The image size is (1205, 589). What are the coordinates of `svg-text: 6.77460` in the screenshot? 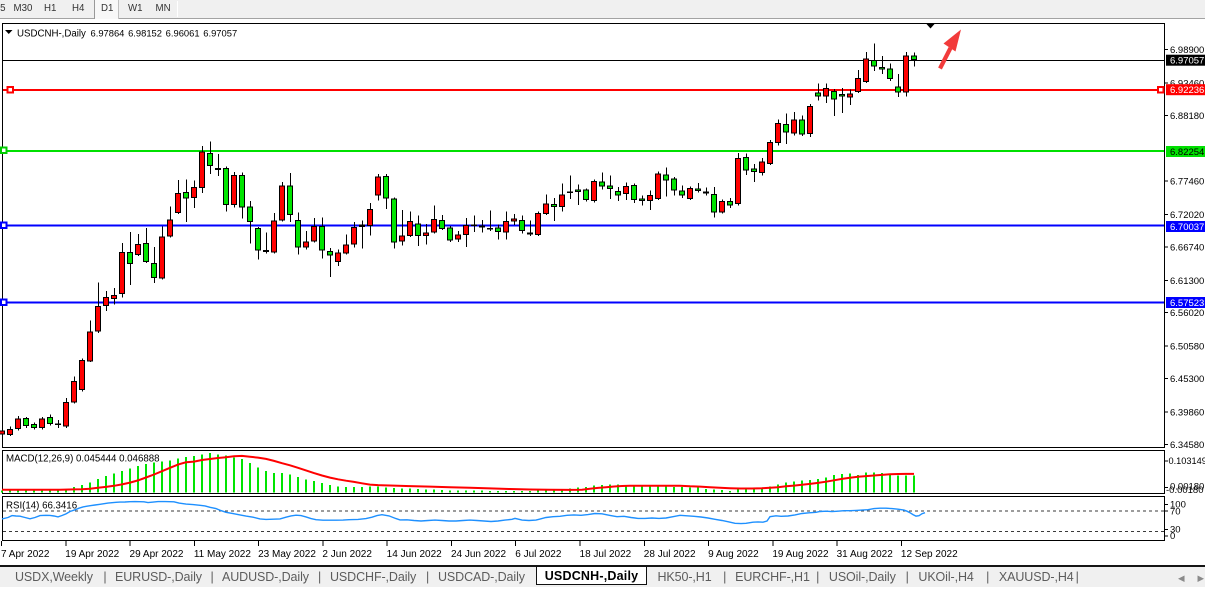 It's located at (1187, 182).